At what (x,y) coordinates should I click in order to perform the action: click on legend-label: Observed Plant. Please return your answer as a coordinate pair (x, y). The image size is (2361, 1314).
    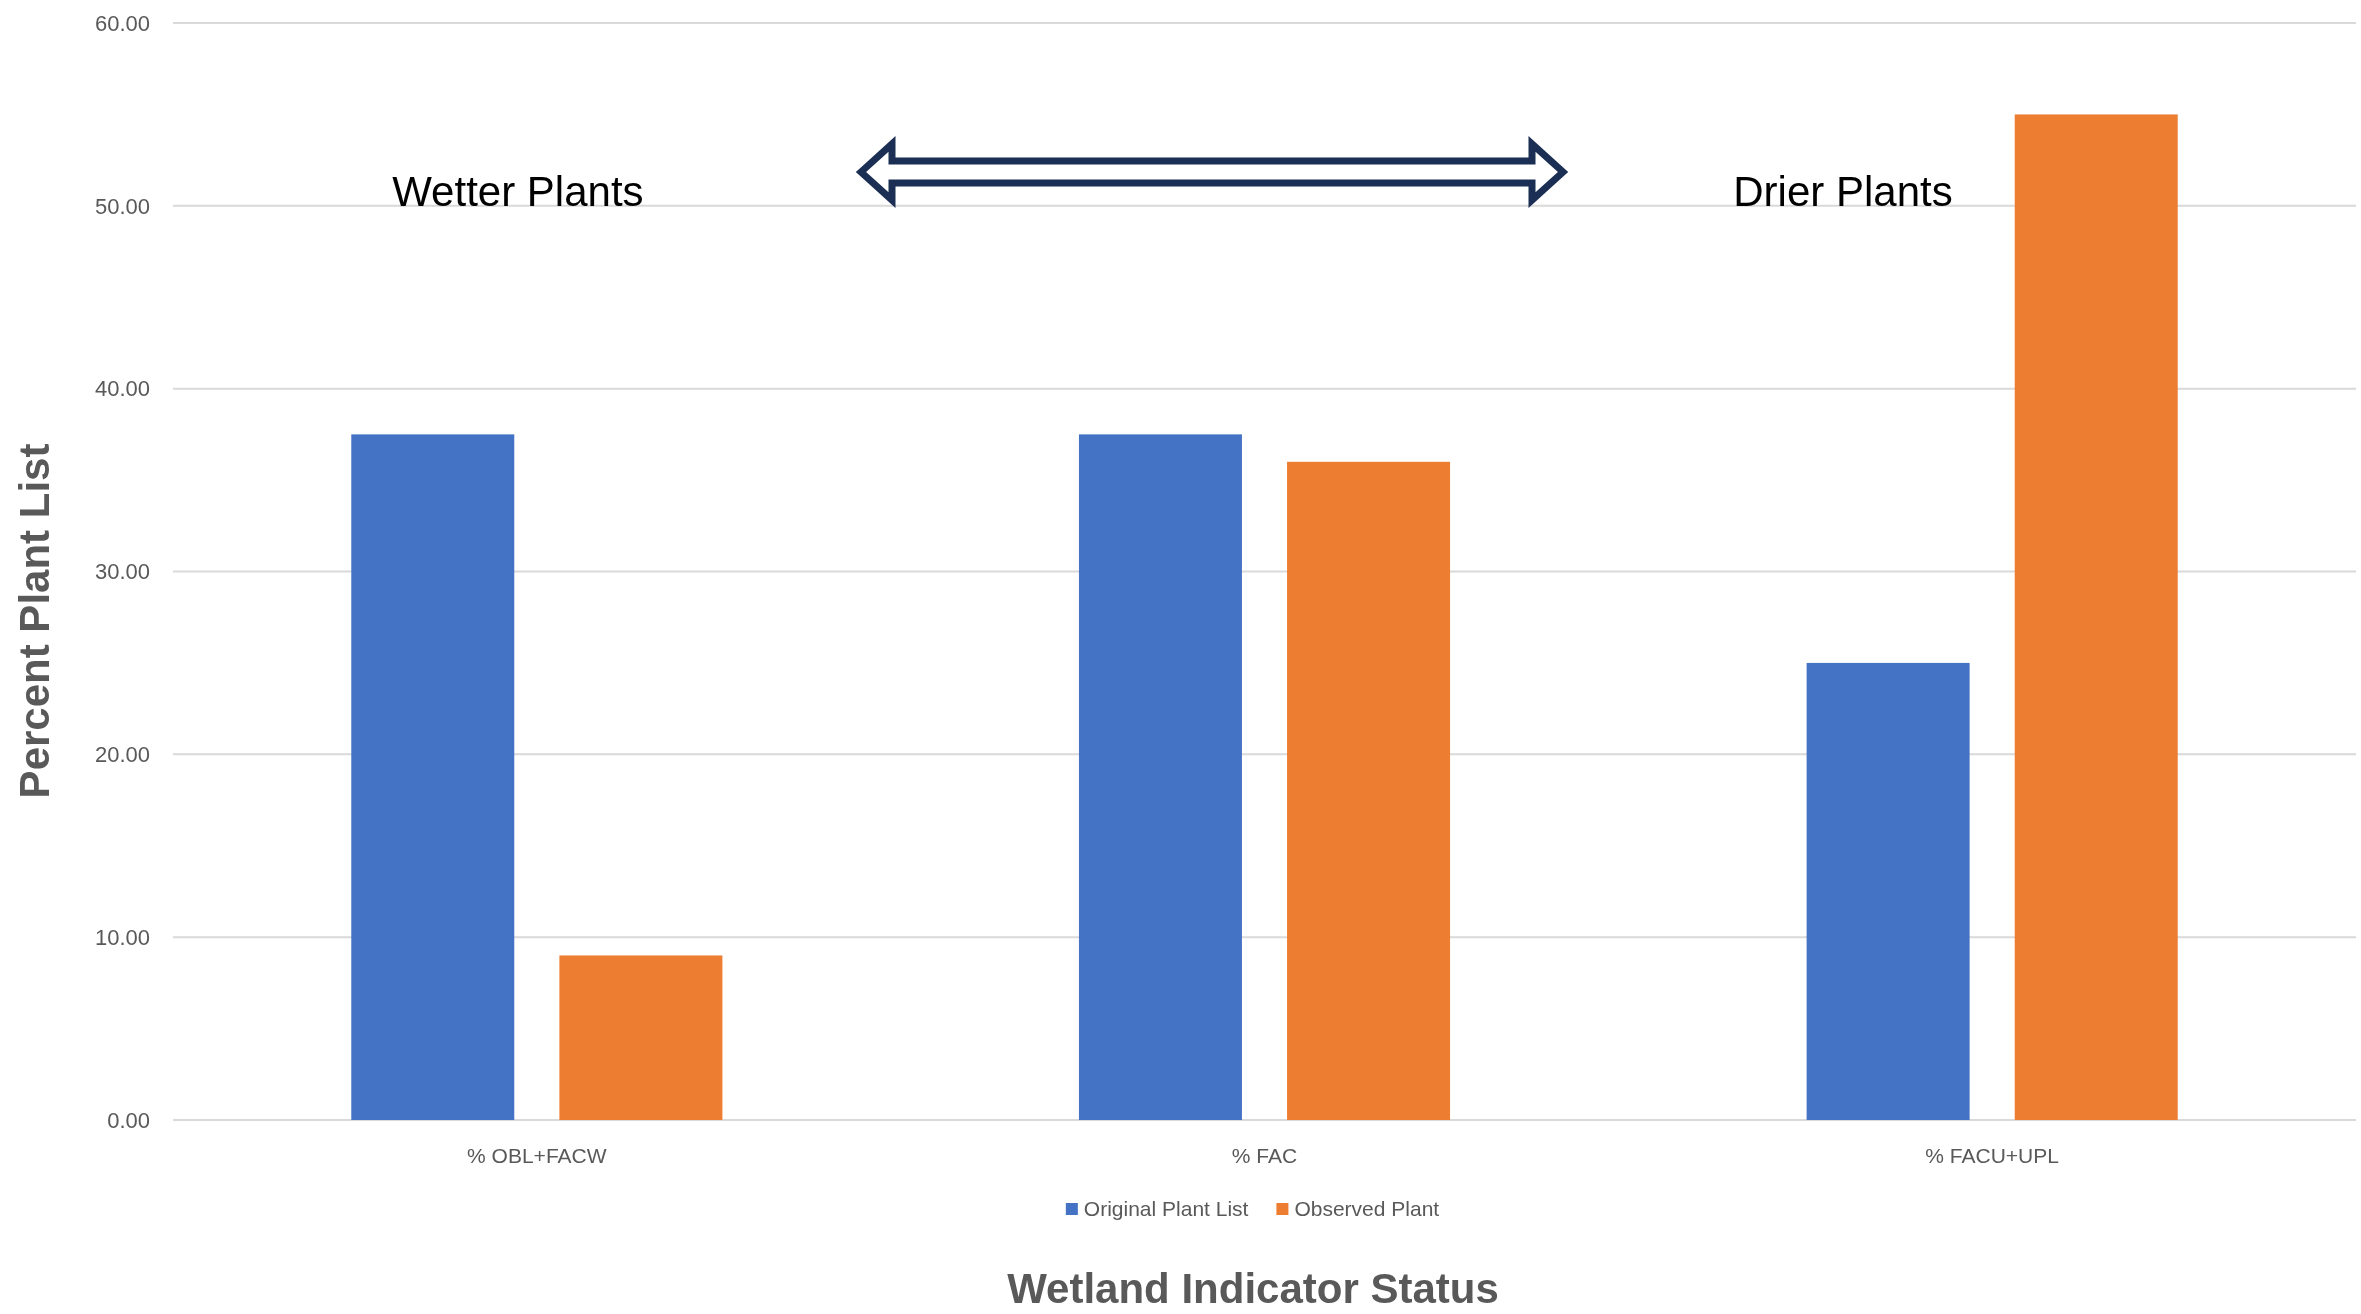
    Looking at the image, I should click on (1367, 1209).